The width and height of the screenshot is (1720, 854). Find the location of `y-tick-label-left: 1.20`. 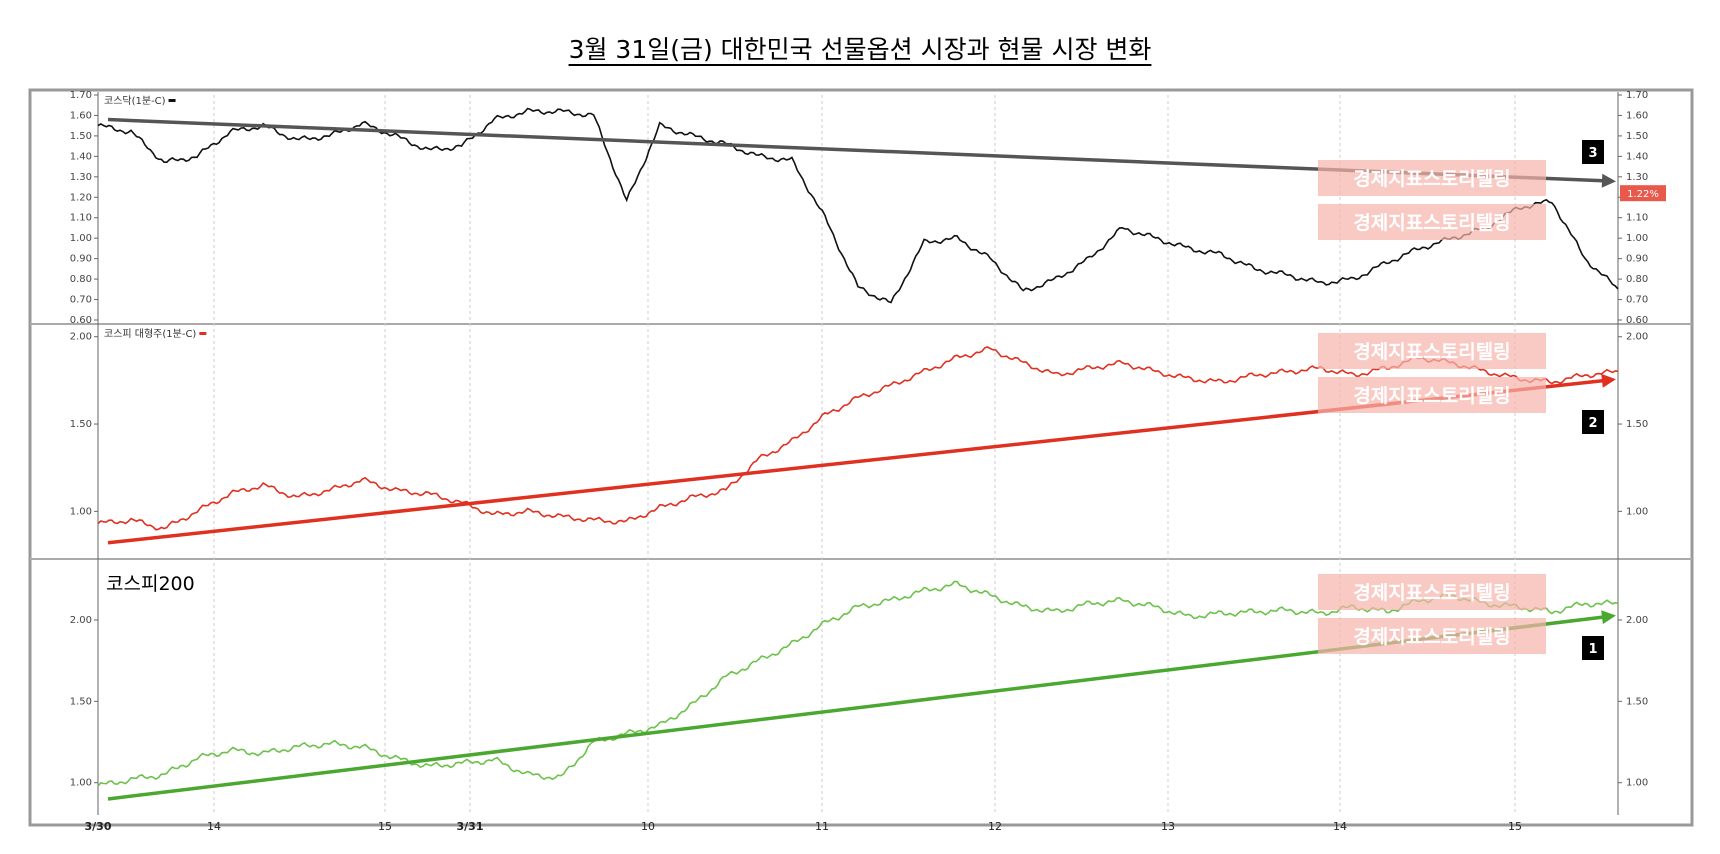

y-tick-label-left: 1.20 is located at coordinates (81, 197).